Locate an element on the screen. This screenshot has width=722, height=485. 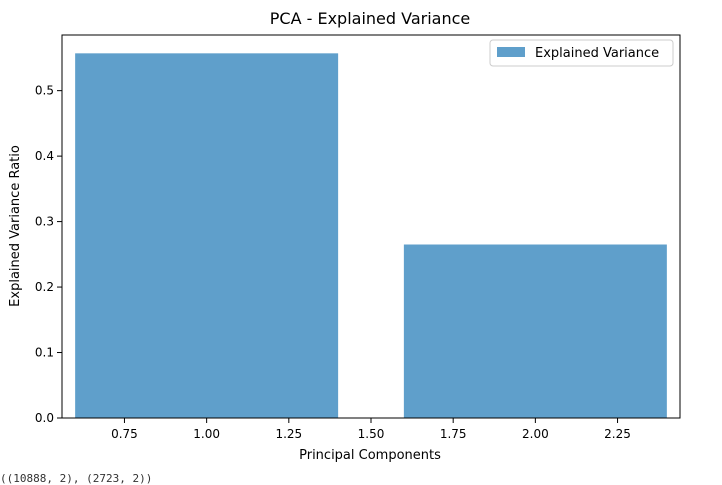
x-tick-label: 1.75 is located at coordinates (453, 434).